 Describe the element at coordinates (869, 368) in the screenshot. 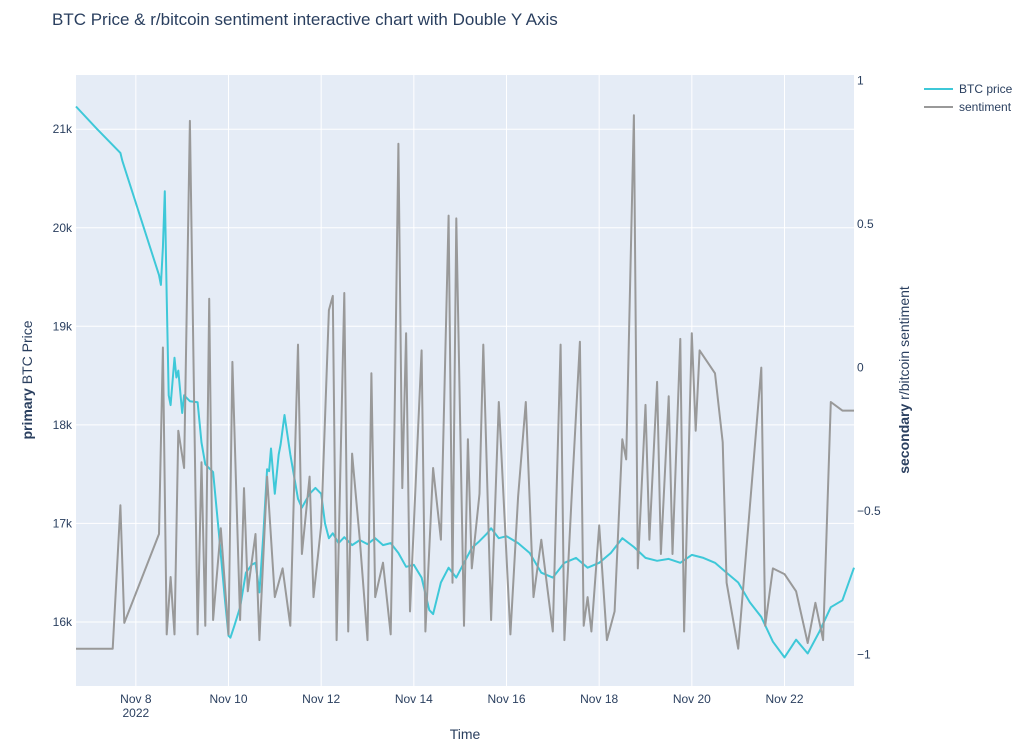

I see `secondary-y-axis-ticks: 1 0.5 0 −0.5 −1` at that location.